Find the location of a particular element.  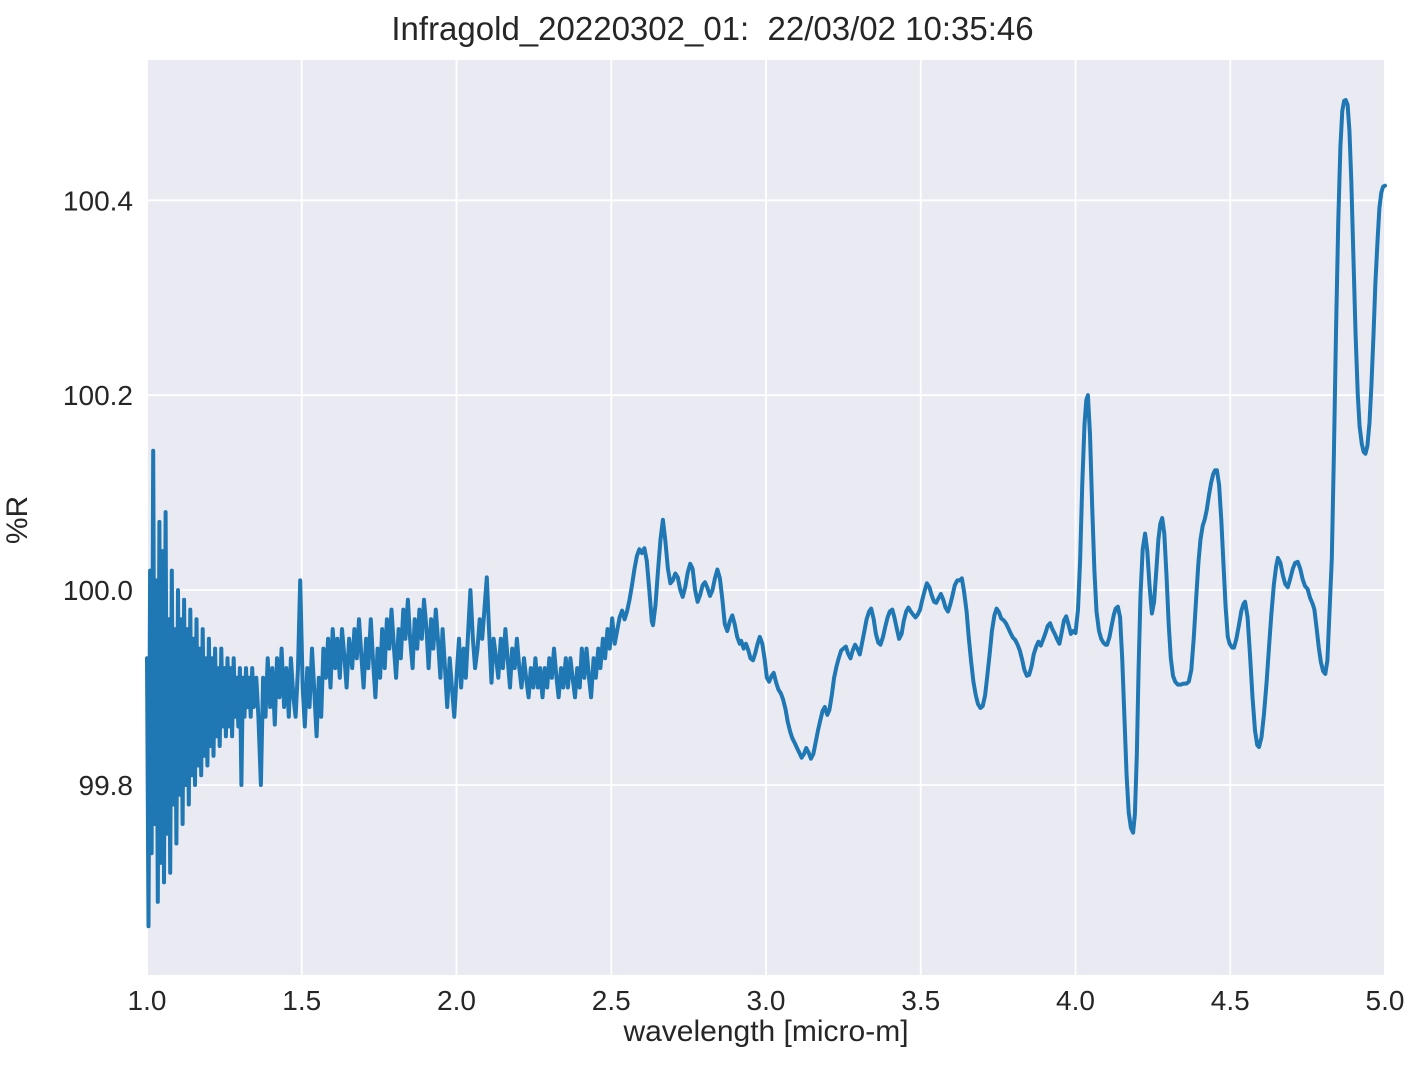

x-axis-label: wavelength [micro-m] is located at coordinates (766, 1031).